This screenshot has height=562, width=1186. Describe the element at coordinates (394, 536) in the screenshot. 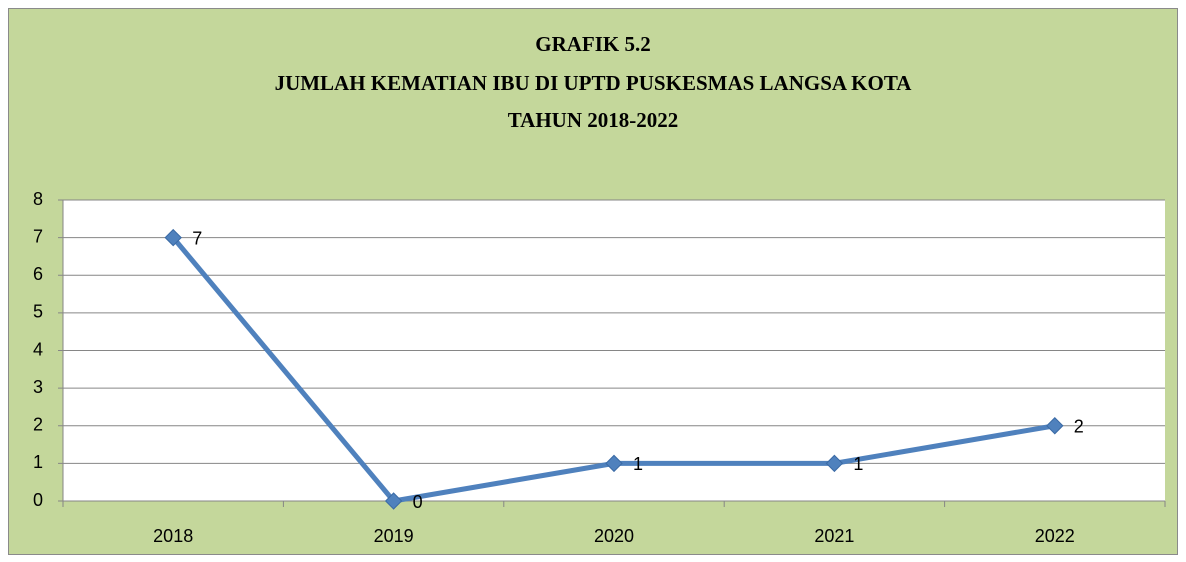

I see `x-tick-label: 2019` at that location.